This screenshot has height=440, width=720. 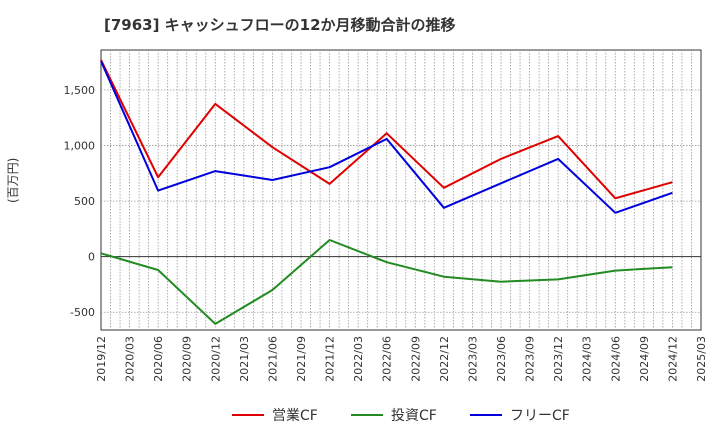 I want to click on x-tick-label: 2020/12, so click(x=215, y=359).